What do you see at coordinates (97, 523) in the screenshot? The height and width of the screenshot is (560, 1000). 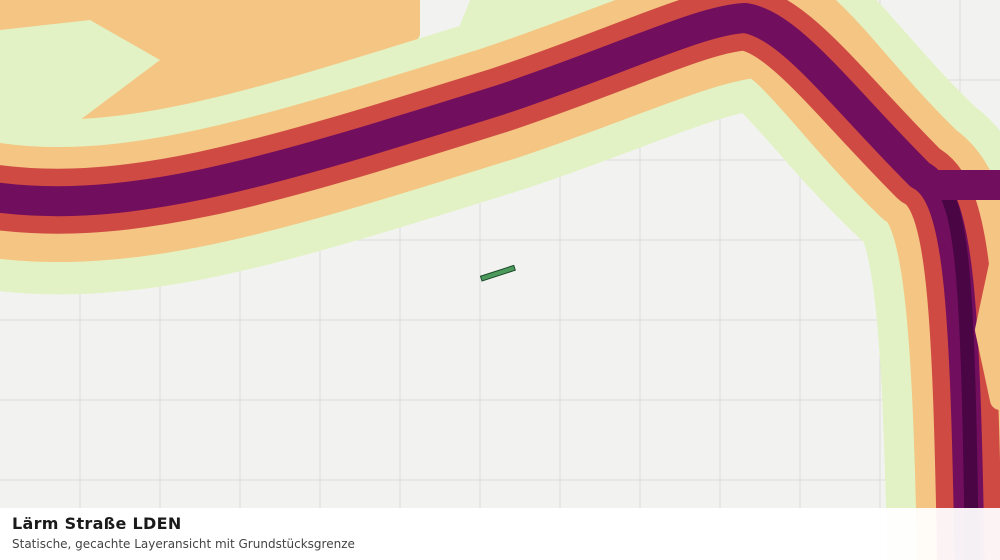 I see `layer-title: Lärm Straße LDEN` at bounding box center [97, 523].